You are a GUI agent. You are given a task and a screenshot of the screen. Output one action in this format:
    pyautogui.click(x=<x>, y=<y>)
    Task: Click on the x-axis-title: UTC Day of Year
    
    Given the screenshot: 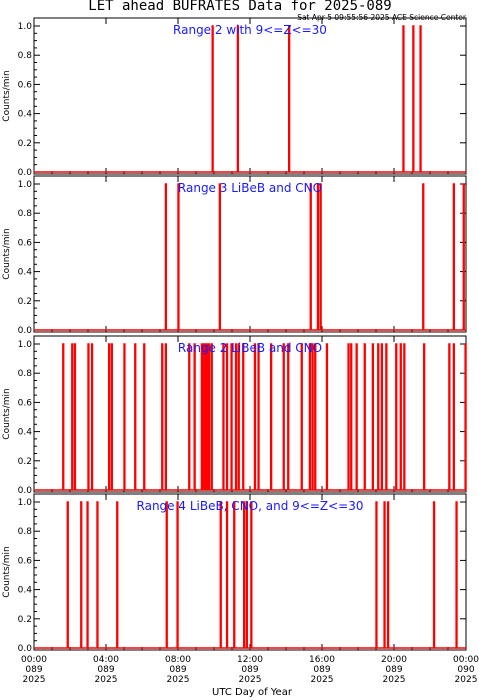 What is the action you would take?
    pyautogui.click(x=252, y=692)
    